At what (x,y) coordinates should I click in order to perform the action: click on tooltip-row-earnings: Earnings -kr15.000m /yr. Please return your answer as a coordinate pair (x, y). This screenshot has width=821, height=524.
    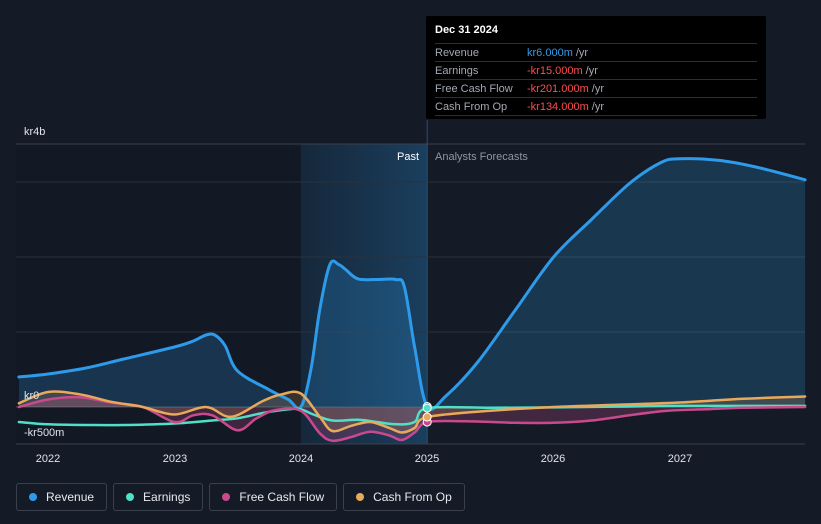
    Looking at the image, I should click on (596, 70).